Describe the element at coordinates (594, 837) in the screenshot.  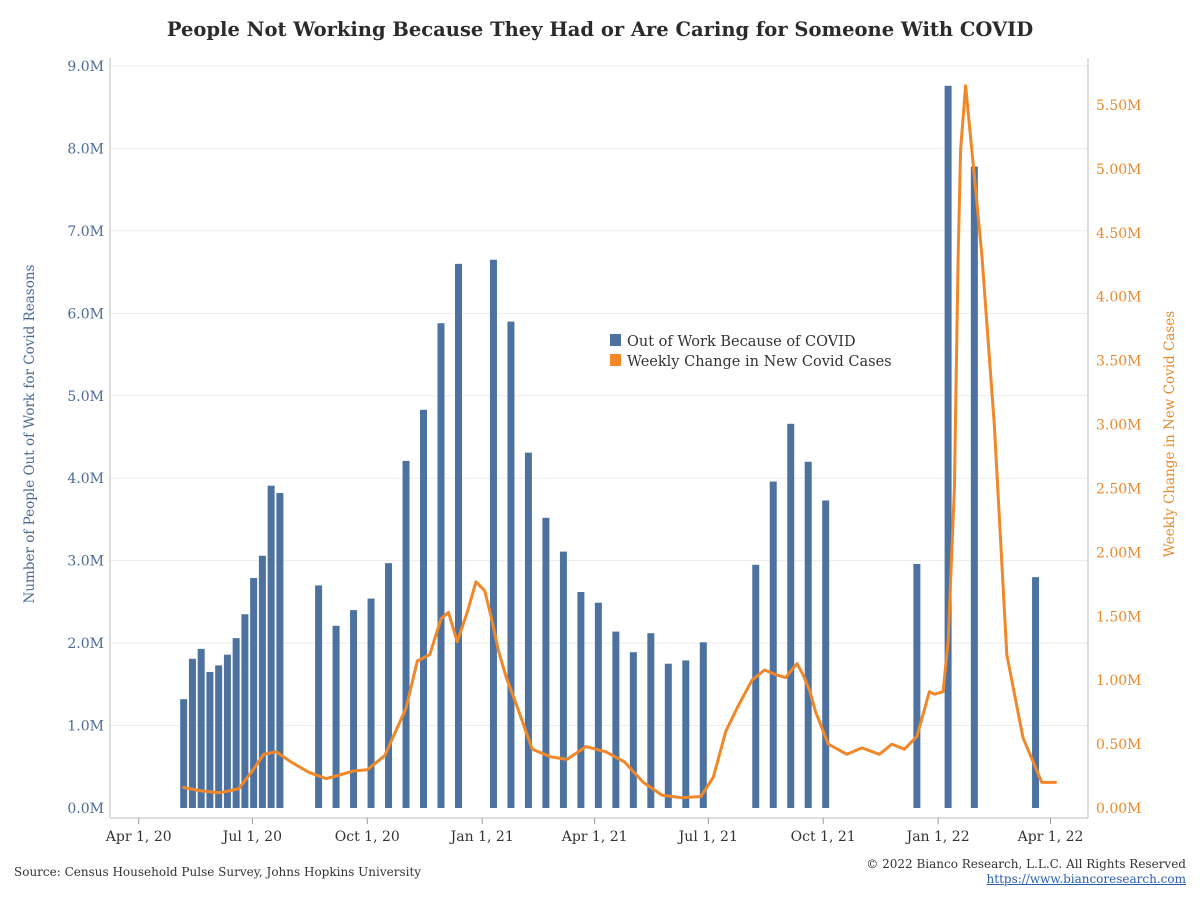
I see `x-tick-label: Apr 1, 21` at that location.